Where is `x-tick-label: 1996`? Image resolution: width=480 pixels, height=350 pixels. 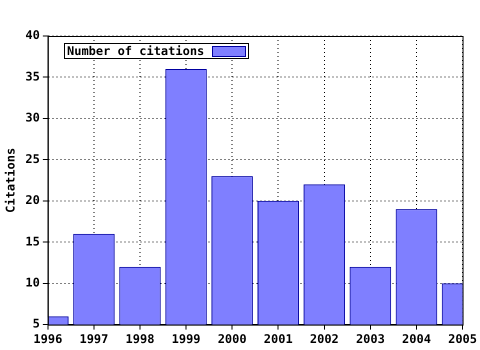 x-tick-label: 1996 is located at coordinates (47, 339).